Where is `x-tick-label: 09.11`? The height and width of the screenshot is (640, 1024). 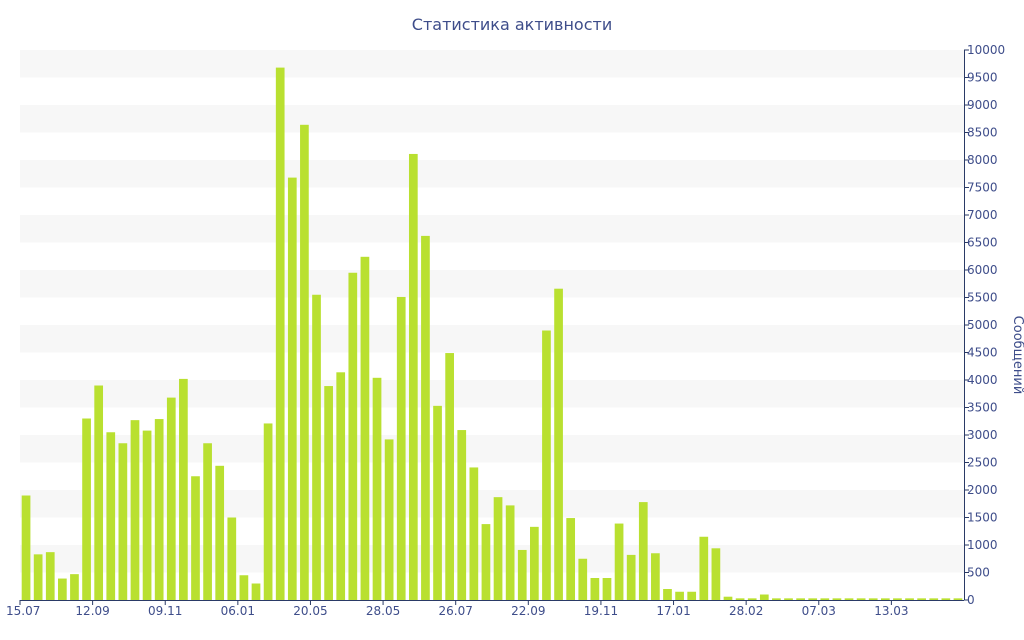 x-tick-label: 09.11 is located at coordinates (165, 611).